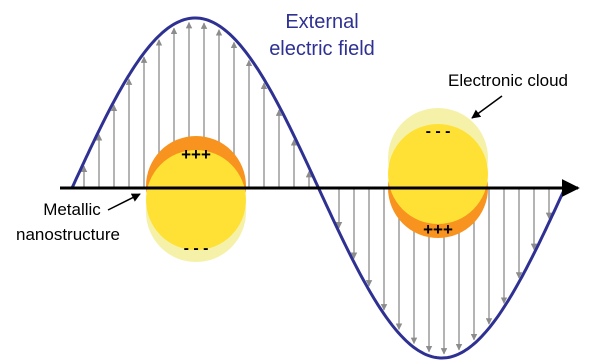 This screenshot has width=595, height=362. What do you see at coordinates (196, 154) in the screenshot?
I see `left-positive-charge: +++` at bounding box center [196, 154].